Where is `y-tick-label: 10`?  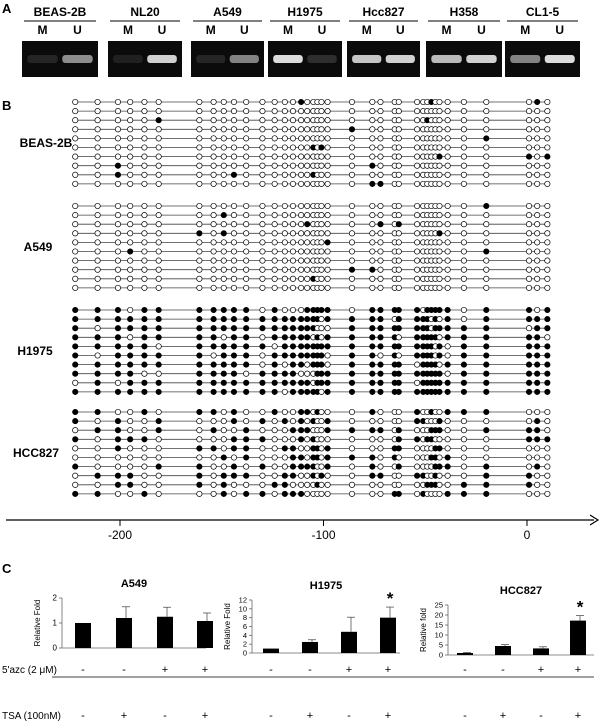
y-tick-label: 10 is located at coordinates (243, 608).